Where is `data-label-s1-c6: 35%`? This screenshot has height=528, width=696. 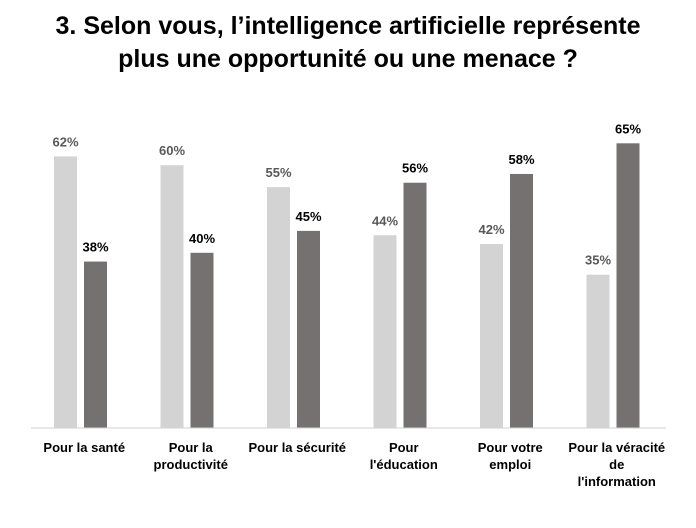
data-label-s1-c6: 35% is located at coordinates (598, 260).